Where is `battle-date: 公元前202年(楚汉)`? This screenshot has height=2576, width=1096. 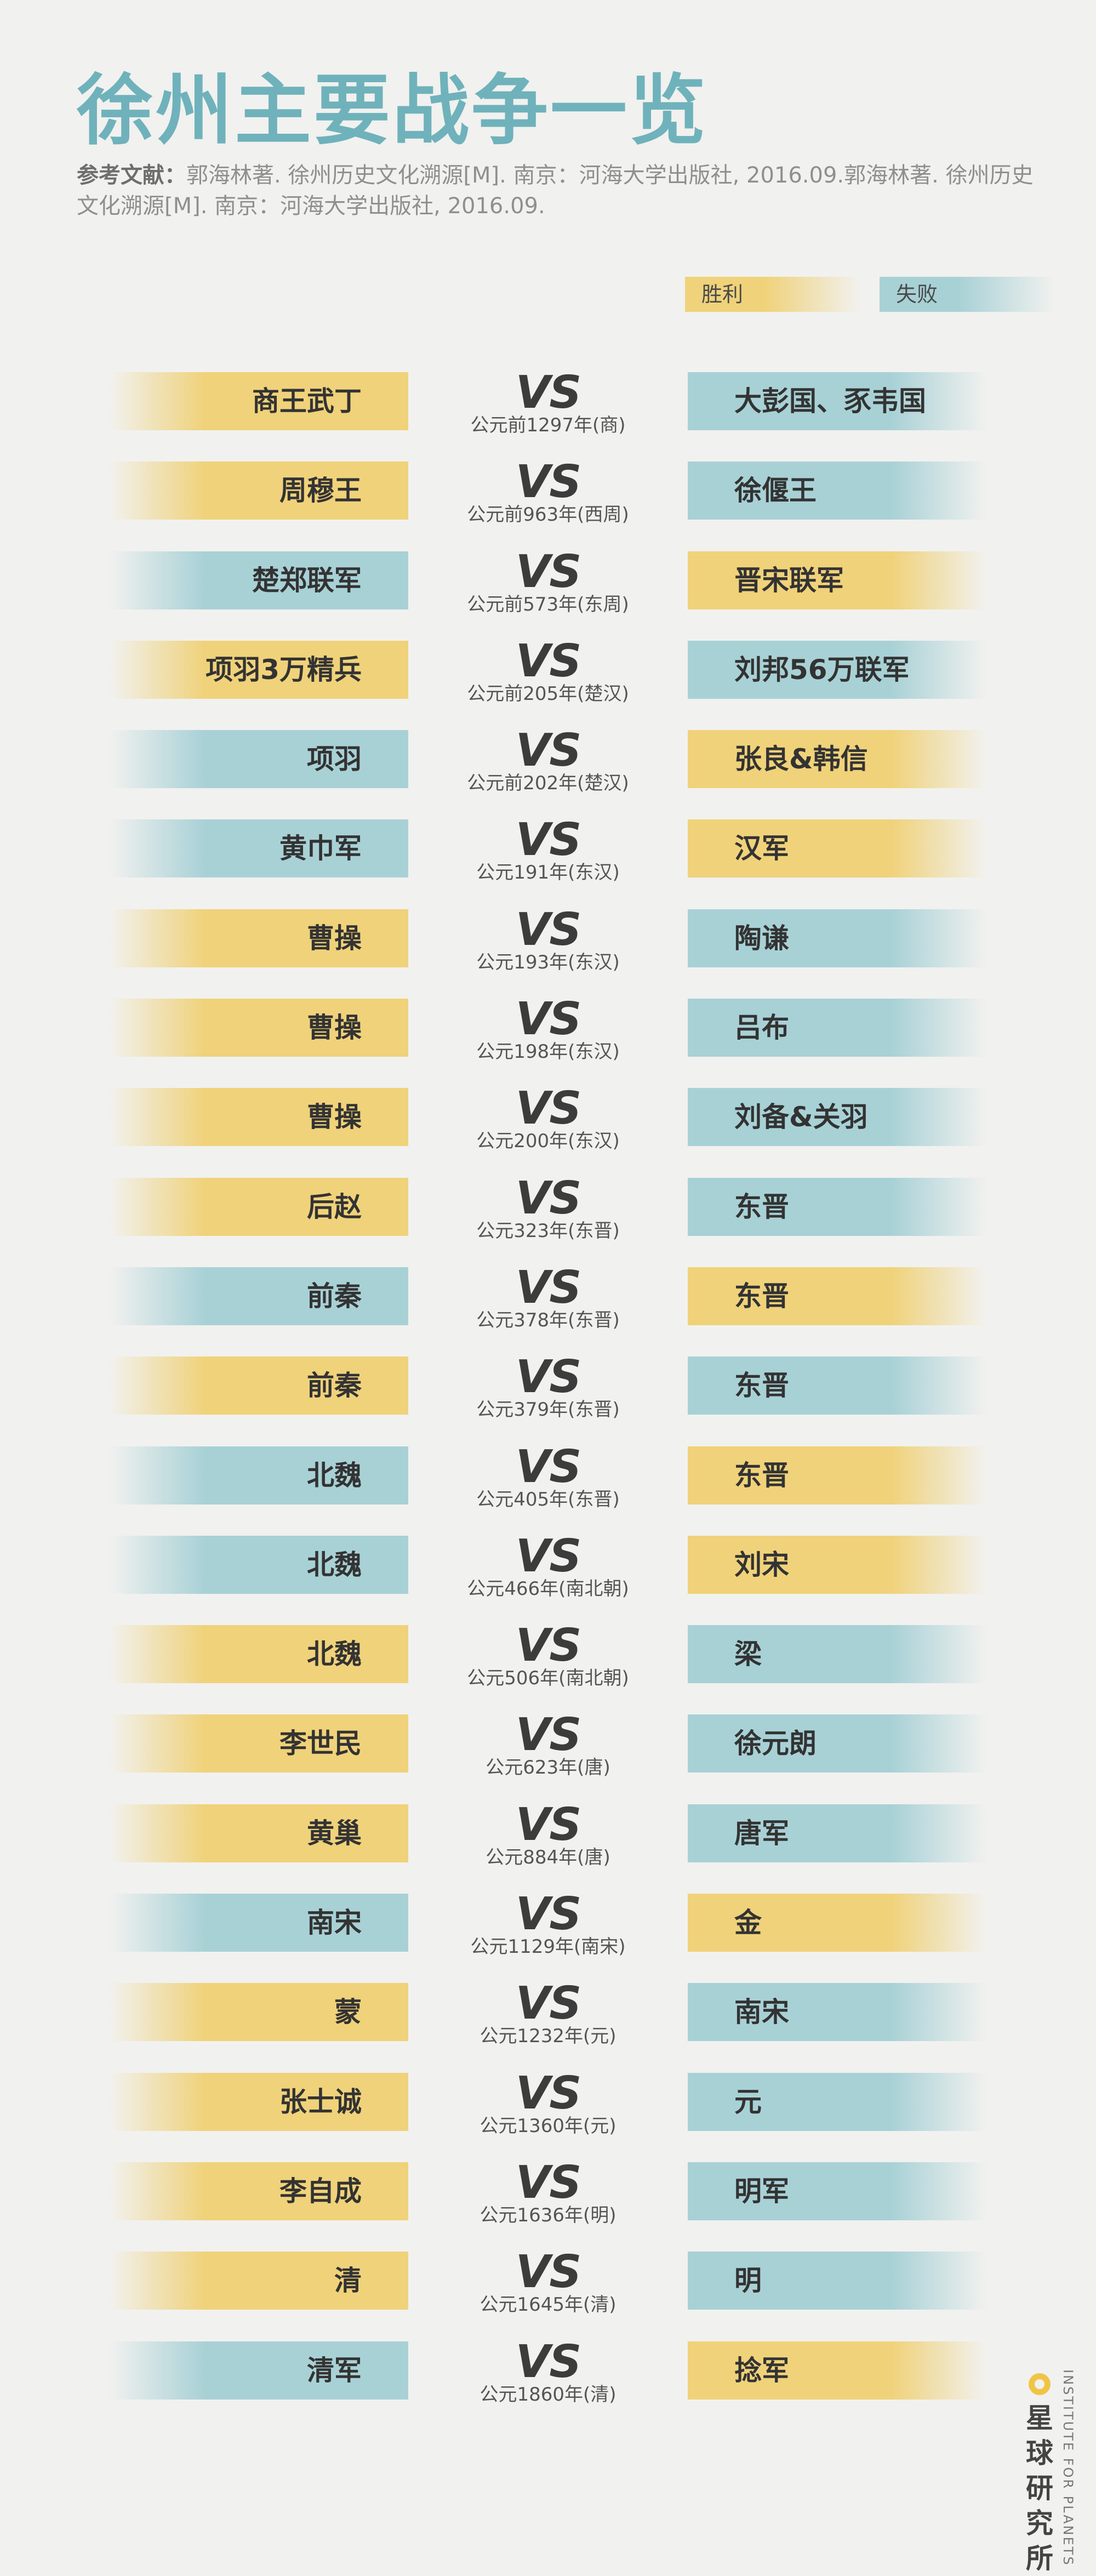
battle-date: 公元前202年(楚汉) is located at coordinates (548, 783).